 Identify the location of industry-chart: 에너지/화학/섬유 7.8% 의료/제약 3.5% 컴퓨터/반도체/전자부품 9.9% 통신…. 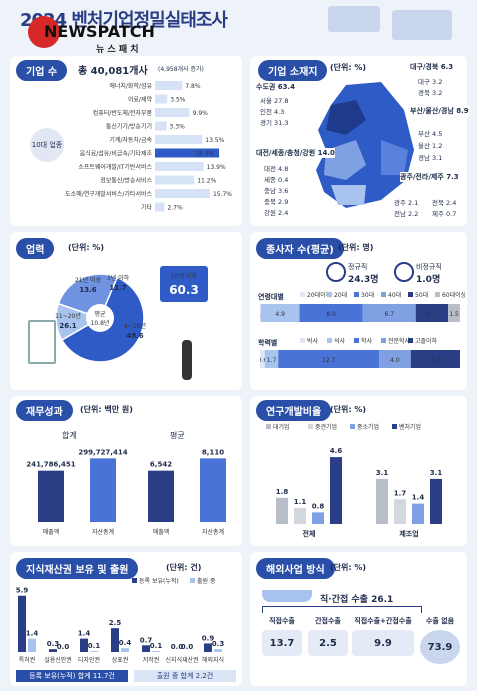
(148, 146).